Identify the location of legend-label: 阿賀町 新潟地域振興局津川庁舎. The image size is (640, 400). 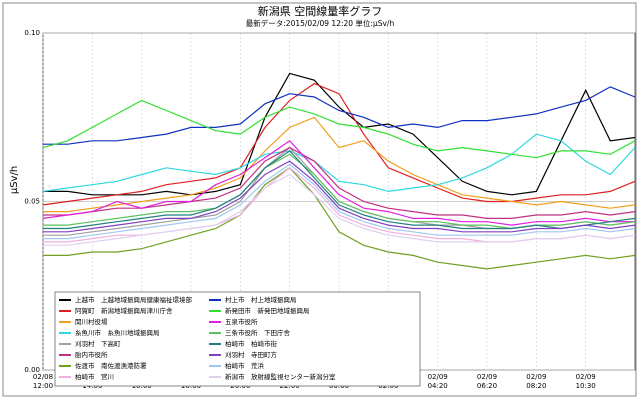
(124, 310).